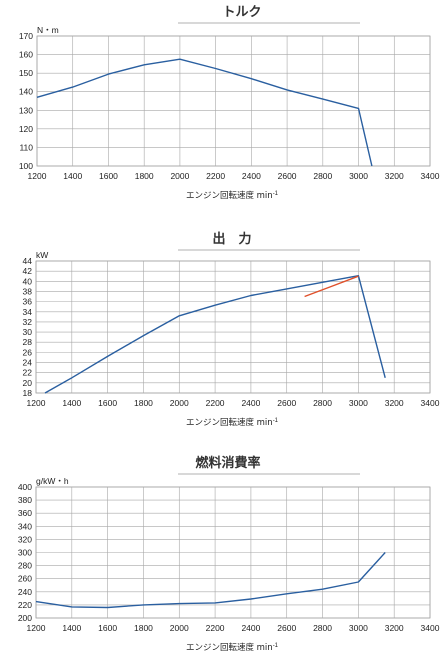 Image resolution: width=445 pixels, height=655 pixels. What do you see at coordinates (26, 166) in the screenshot?
I see `y-tick-label: 100` at bounding box center [26, 166].